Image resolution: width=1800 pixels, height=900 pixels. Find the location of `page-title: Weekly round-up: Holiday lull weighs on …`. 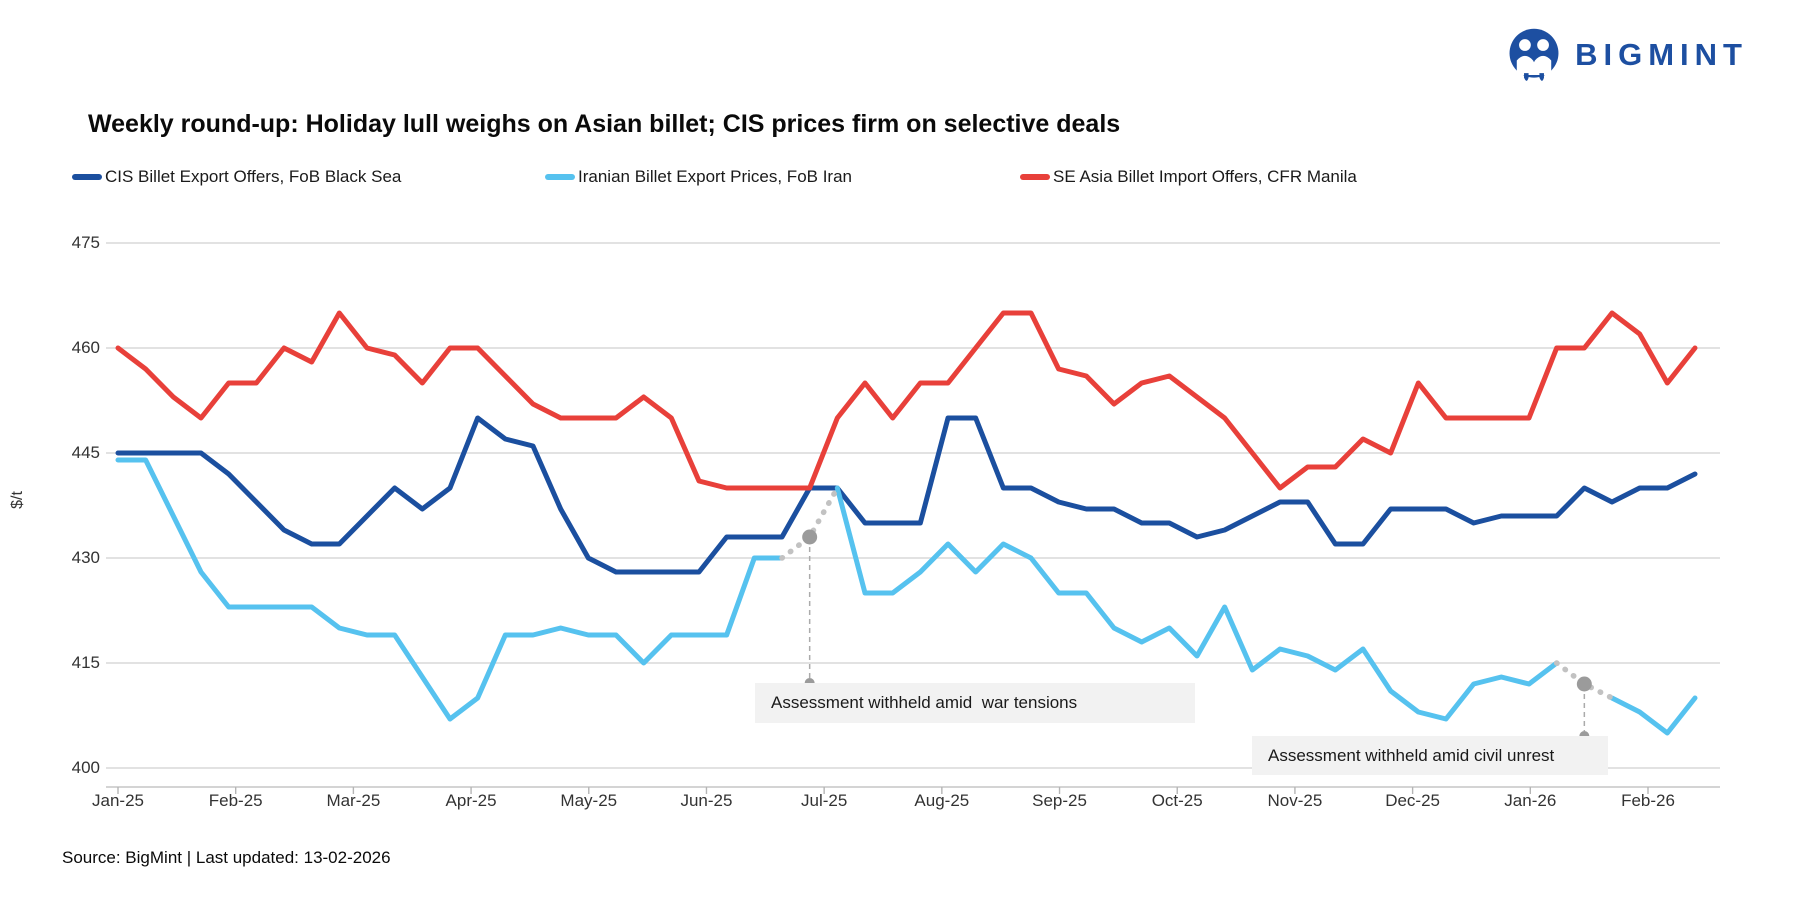

page-title: Weekly round-up: Holiday lull weighs on … is located at coordinates (604, 124).